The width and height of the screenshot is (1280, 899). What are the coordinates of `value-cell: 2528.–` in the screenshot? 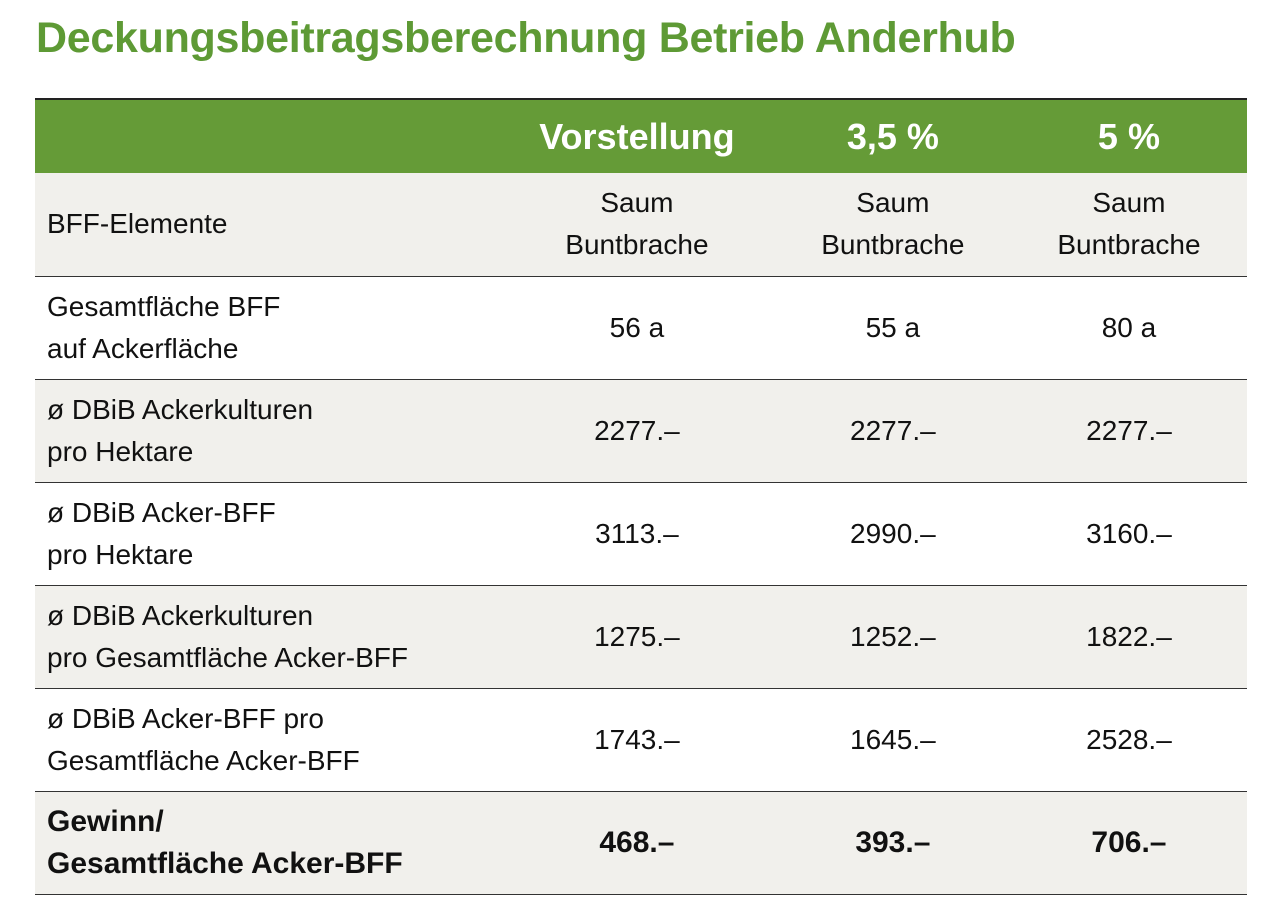 It's located at (1128, 740).